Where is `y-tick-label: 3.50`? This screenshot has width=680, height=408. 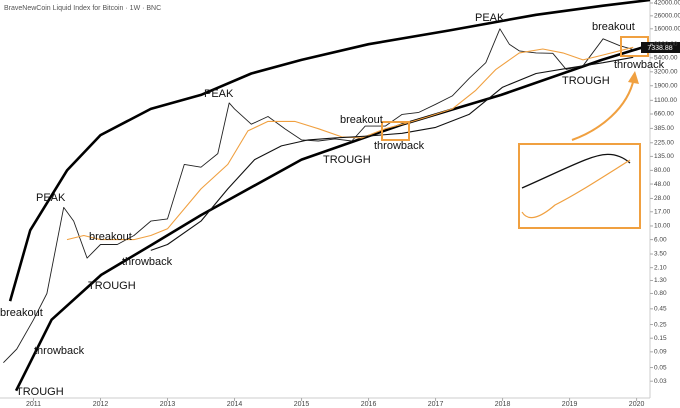 y-tick-label: 3.50 is located at coordinates (660, 254).